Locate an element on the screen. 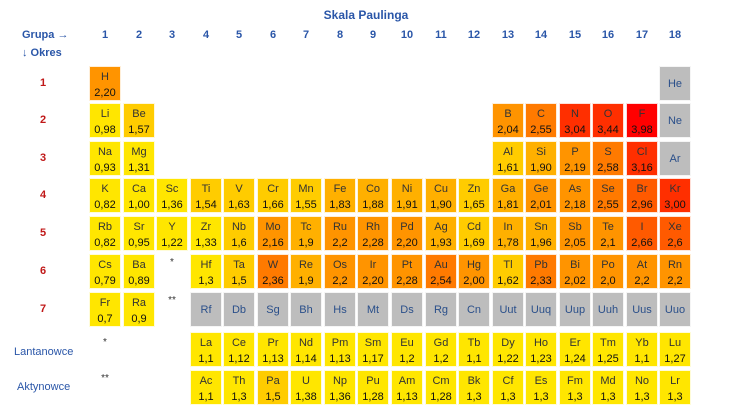 This screenshot has height=418, width=732. element-symbol: Tm is located at coordinates (608, 343).